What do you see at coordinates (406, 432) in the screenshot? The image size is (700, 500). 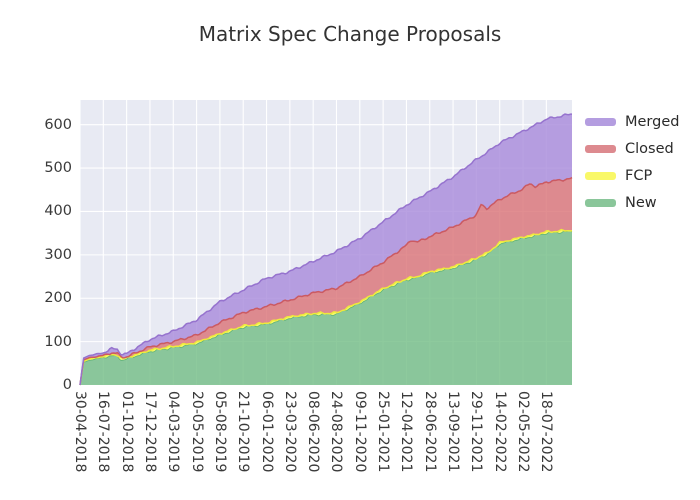 I see `x-tick-label: 12-04-2021` at bounding box center [406, 432].